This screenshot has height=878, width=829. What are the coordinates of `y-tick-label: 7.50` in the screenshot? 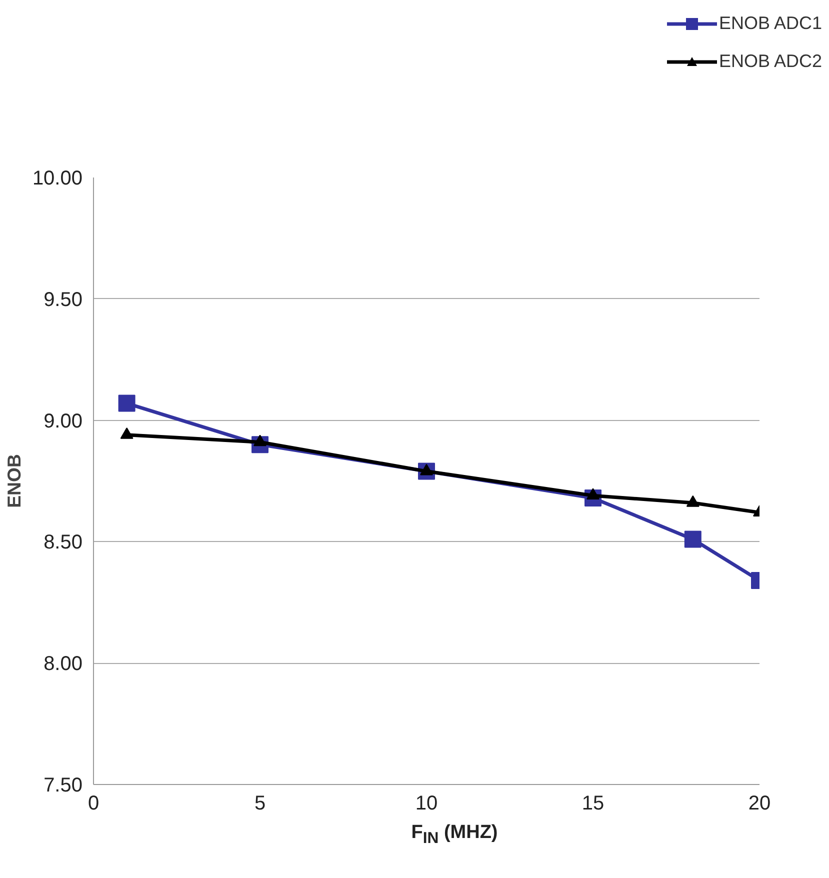 It's located at (63, 785).